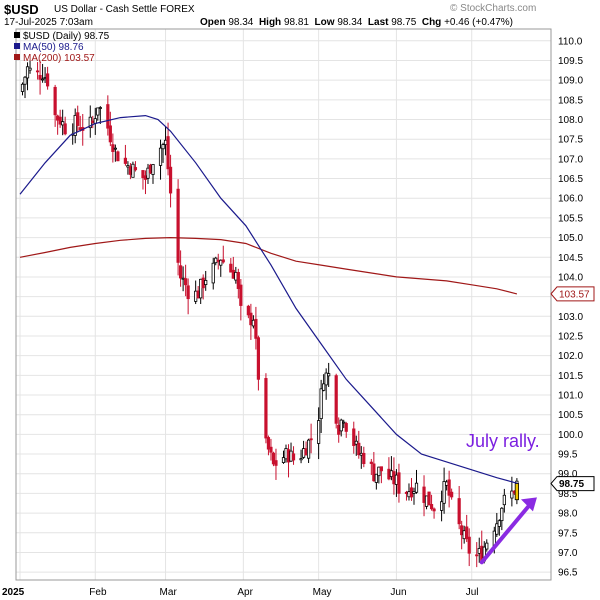 This screenshot has height=600, width=600. Describe the element at coordinates (568, 455) in the screenshot. I see `y-tick-label: 99.5` at that location.